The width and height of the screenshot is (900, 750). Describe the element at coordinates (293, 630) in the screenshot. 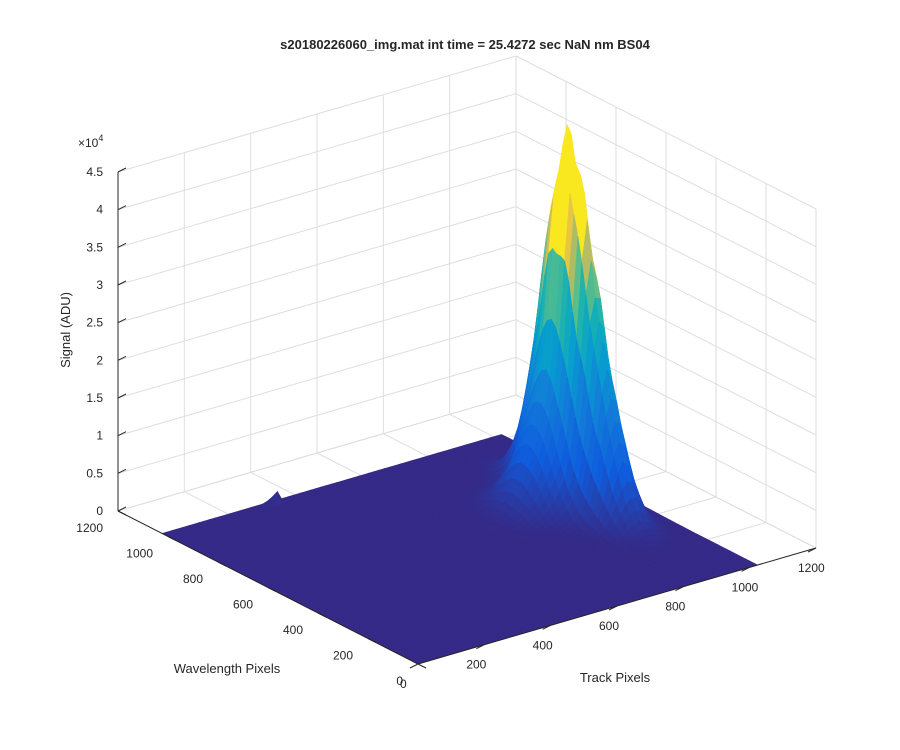

I see `y-tick-label: 400` at that location.